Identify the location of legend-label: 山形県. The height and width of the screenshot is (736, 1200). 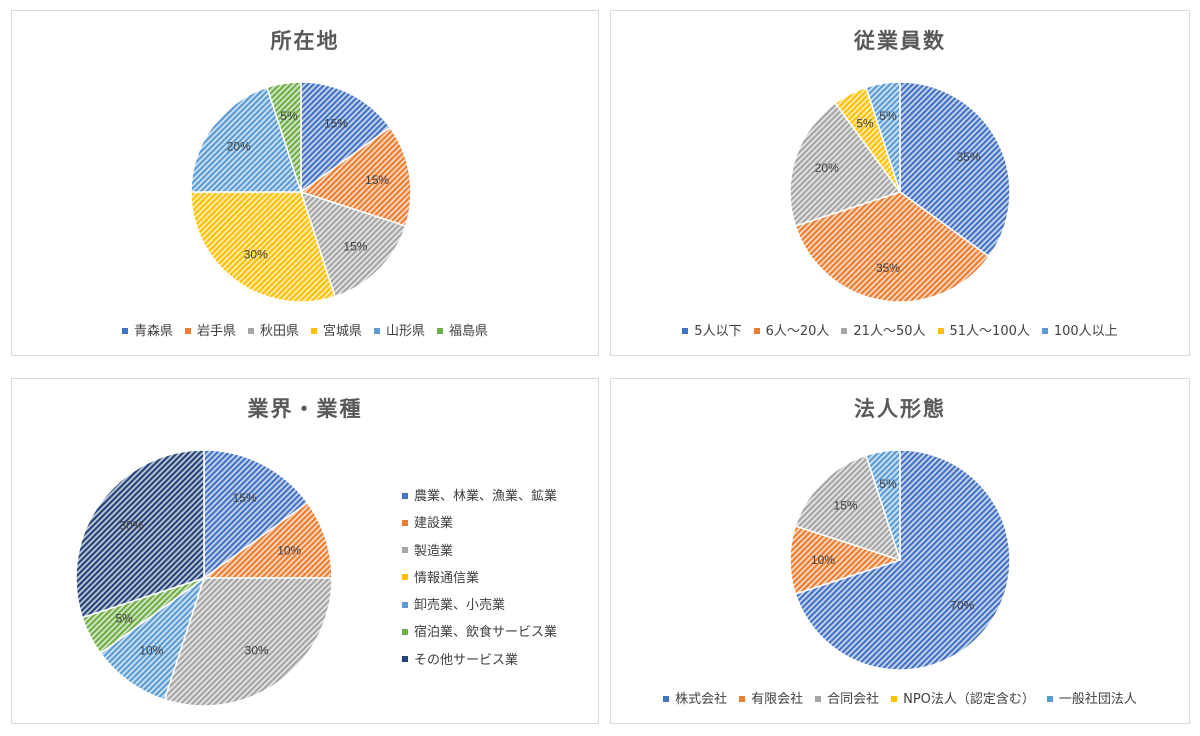
(406, 331).